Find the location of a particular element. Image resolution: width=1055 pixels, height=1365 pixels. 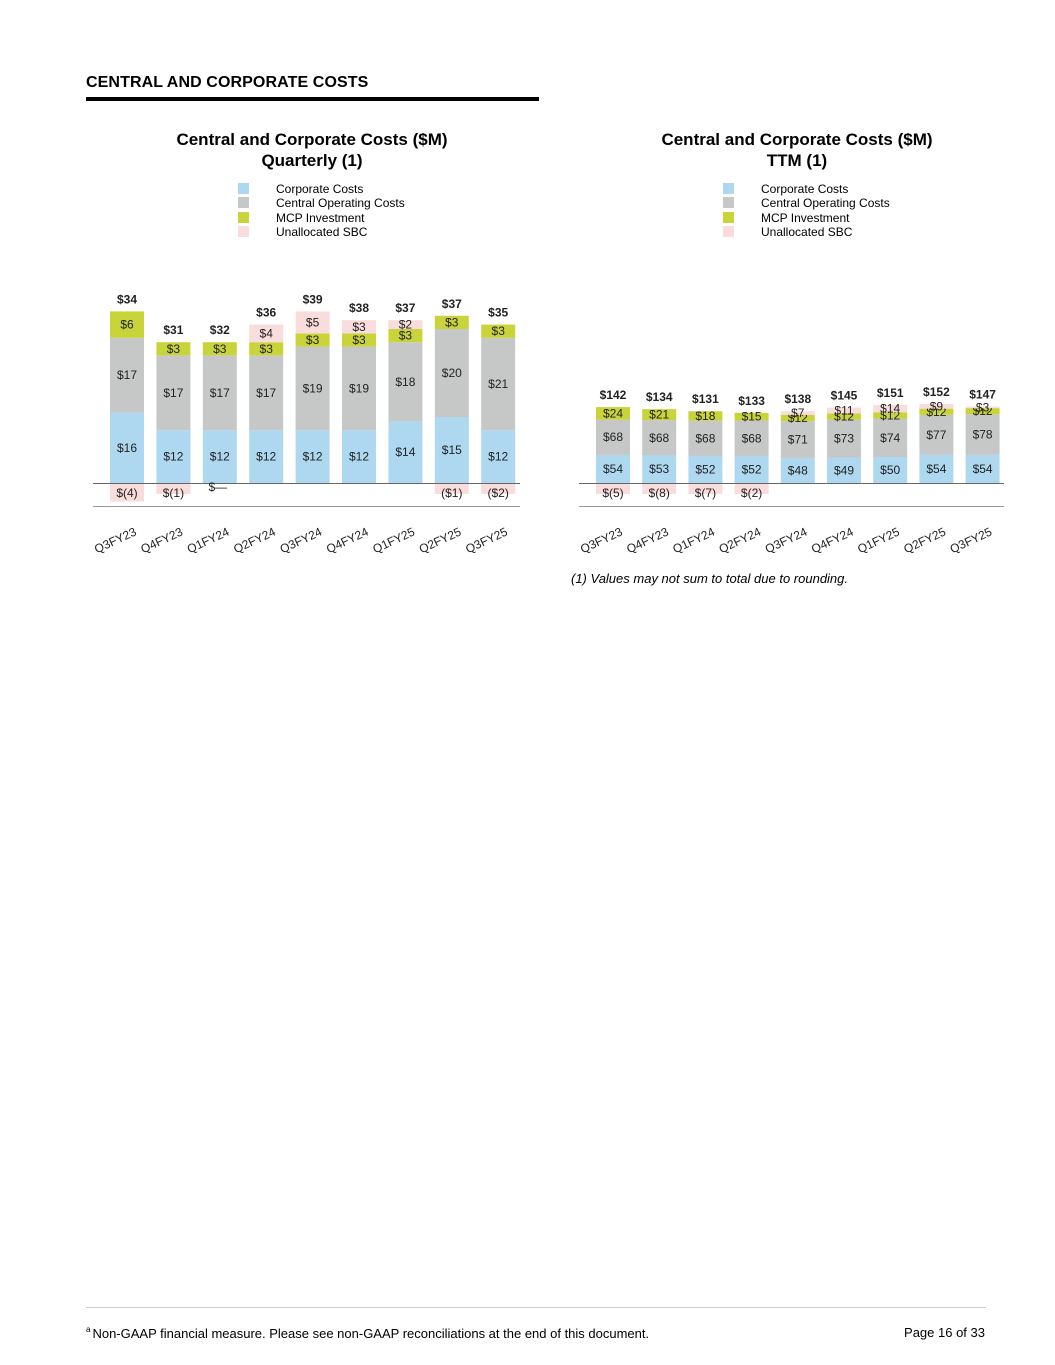

segment-label: $(8) is located at coordinates (659, 493).